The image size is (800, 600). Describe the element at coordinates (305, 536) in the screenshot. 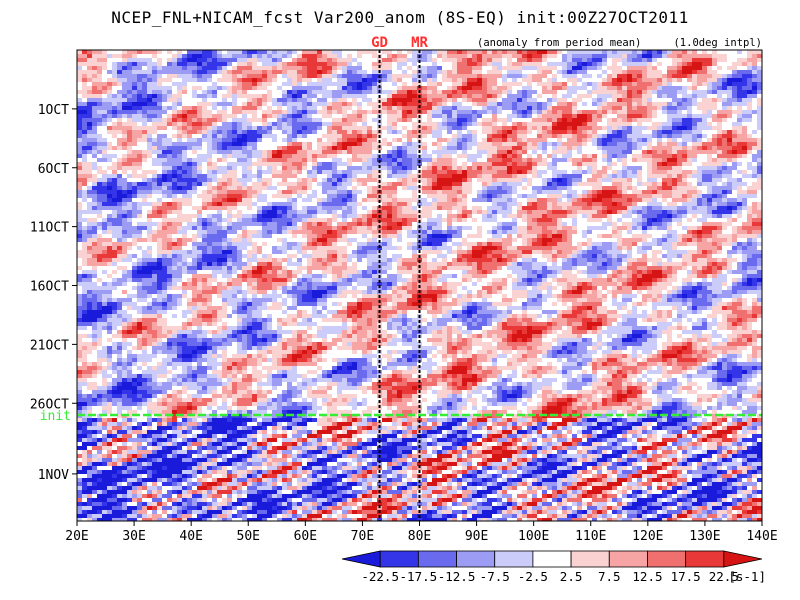

I see `x-tick-label: 60E` at that location.